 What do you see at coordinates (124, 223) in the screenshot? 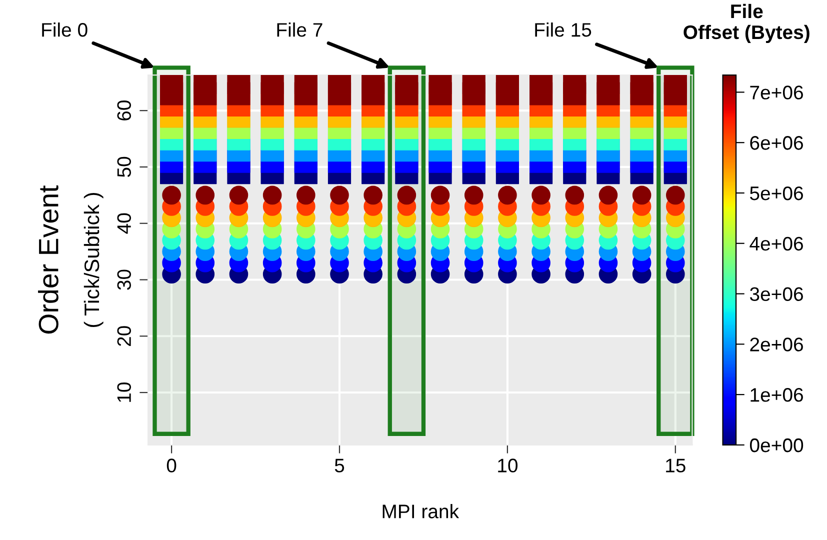
I see `y-tick-label: 40` at bounding box center [124, 223].